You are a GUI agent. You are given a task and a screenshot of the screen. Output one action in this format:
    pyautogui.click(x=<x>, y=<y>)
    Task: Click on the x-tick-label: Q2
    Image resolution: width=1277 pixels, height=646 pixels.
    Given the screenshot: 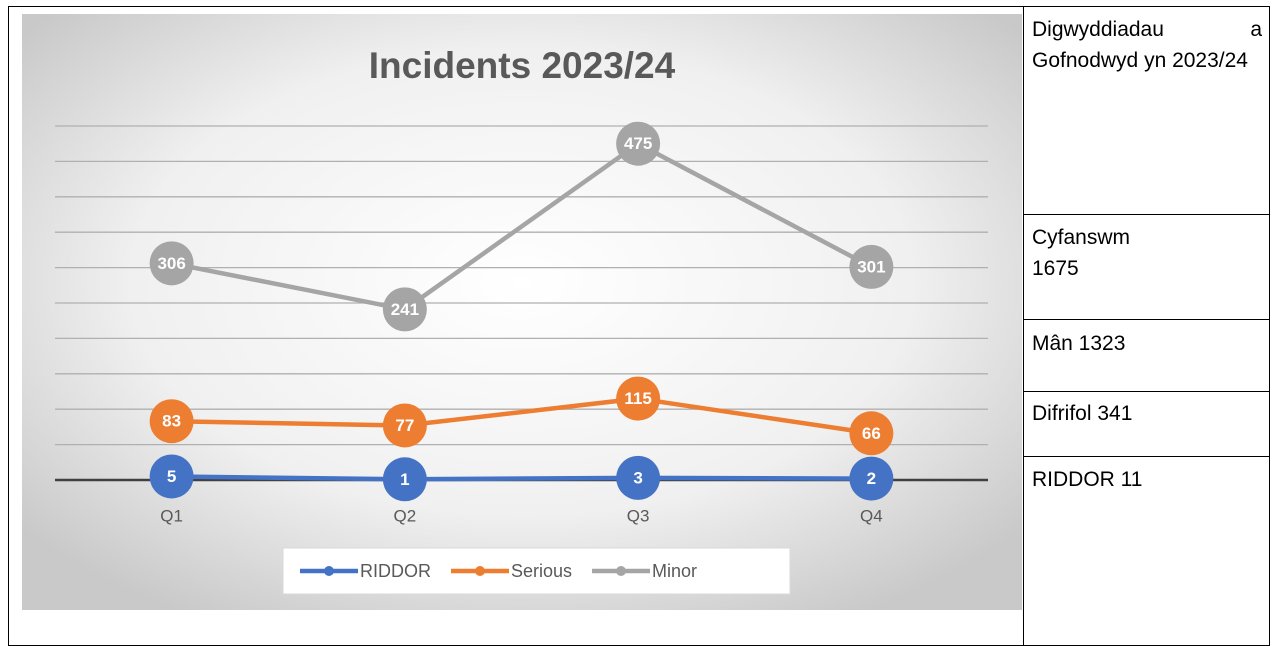 What is the action you would take?
    pyautogui.click(x=405, y=515)
    